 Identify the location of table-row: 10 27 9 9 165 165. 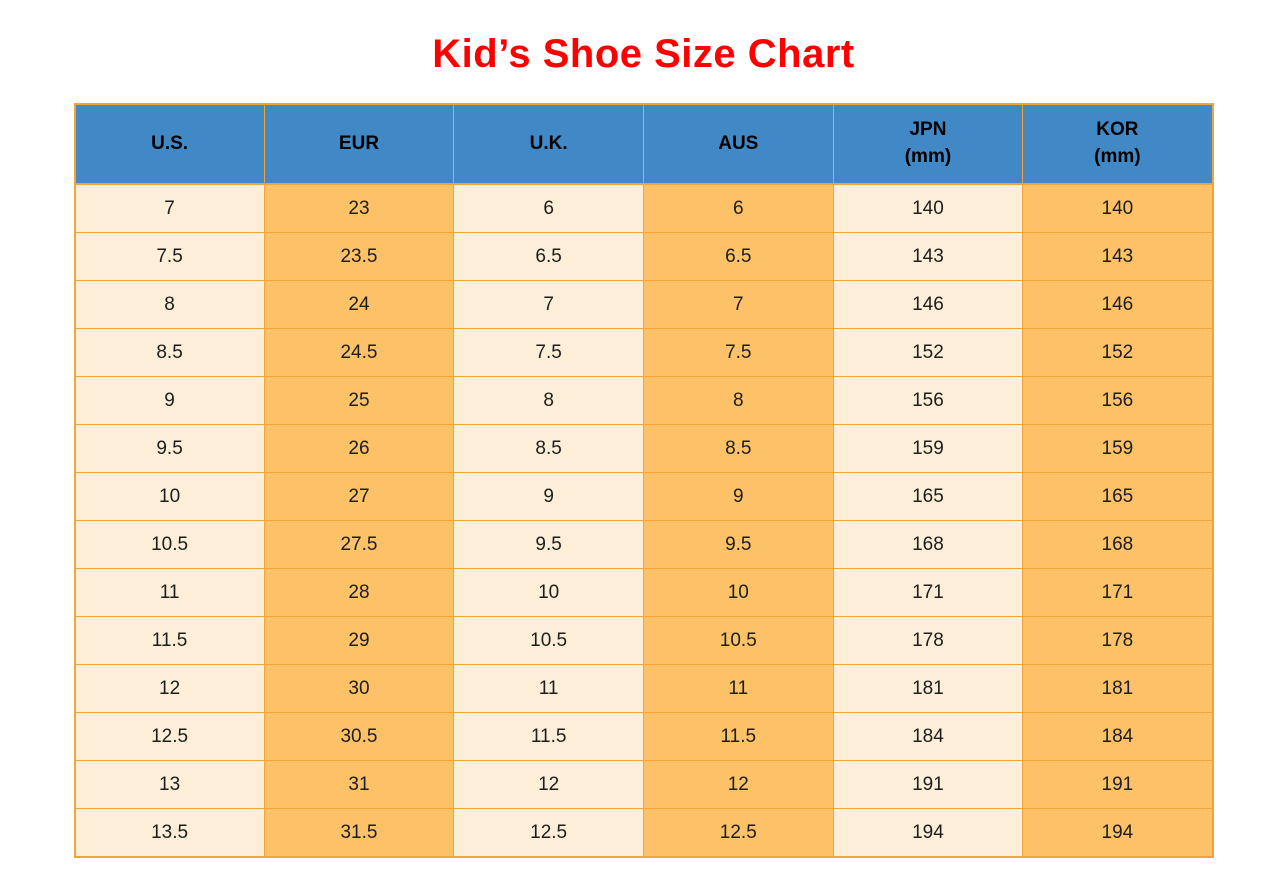
(643, 496).